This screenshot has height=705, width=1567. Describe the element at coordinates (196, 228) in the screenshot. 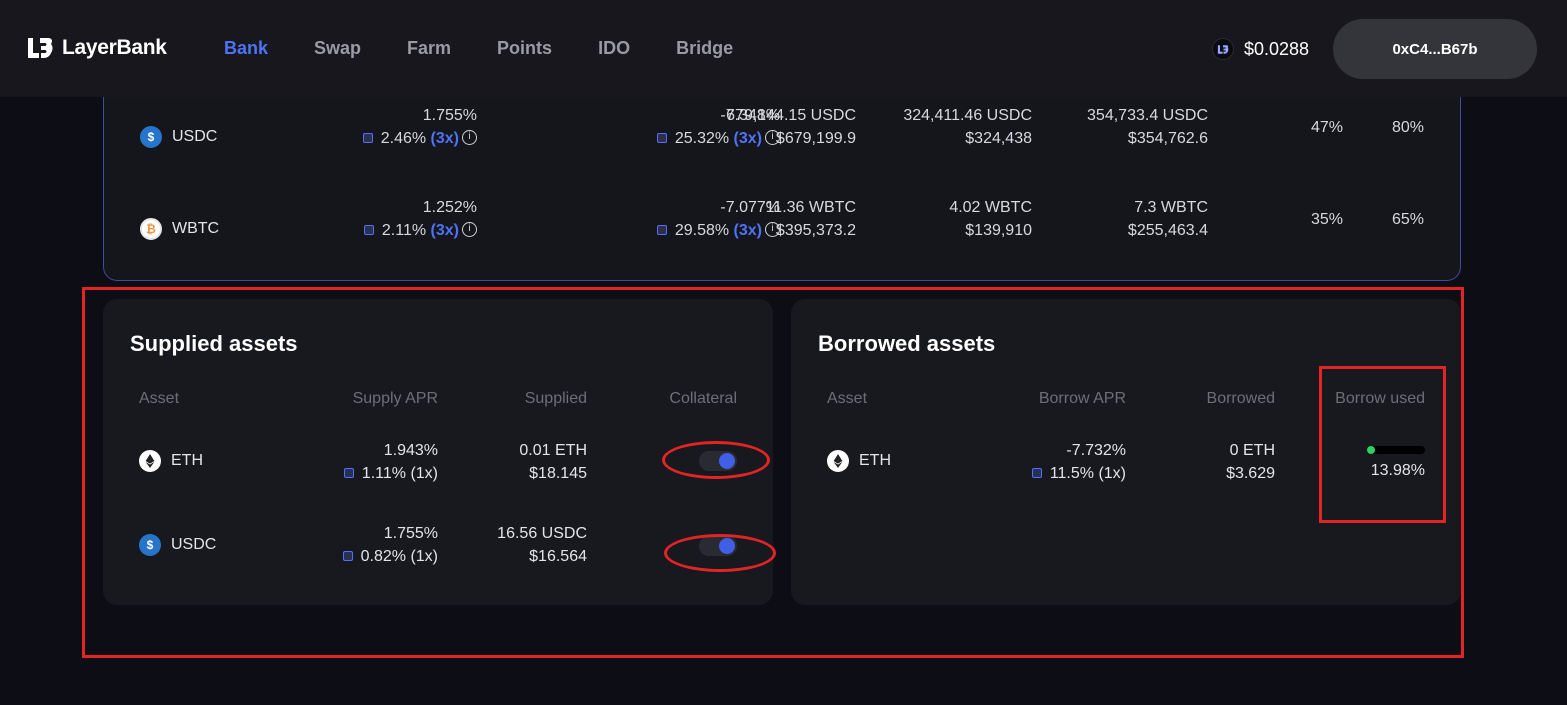

I see `market-asset-label: WBTC` at that location.